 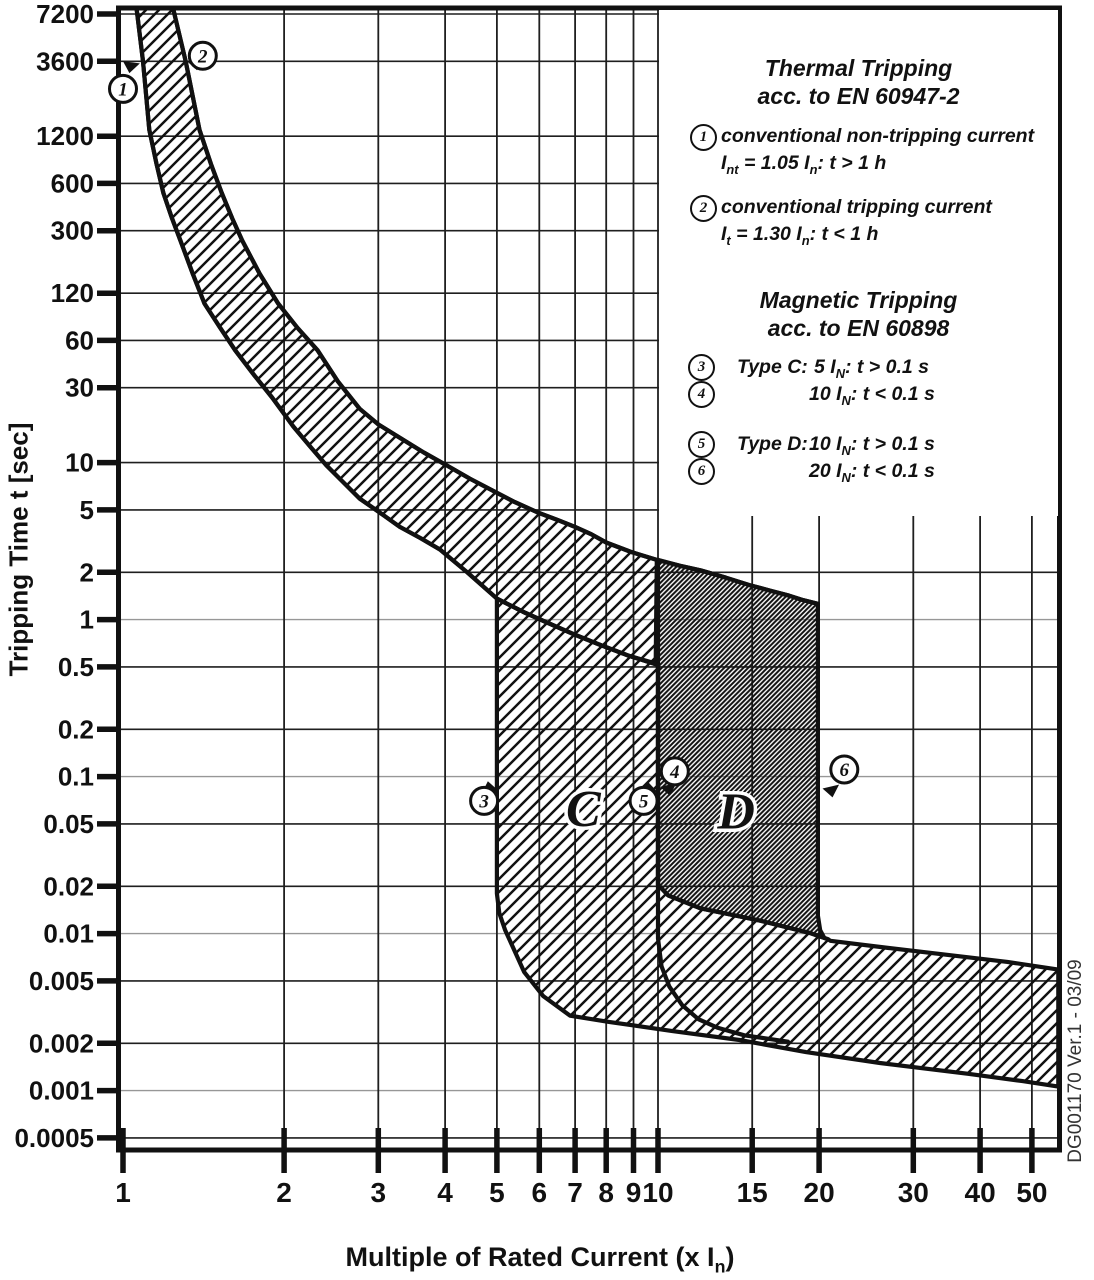 I want to click on marker-5-circle-icon, so click(x=643, y=800).